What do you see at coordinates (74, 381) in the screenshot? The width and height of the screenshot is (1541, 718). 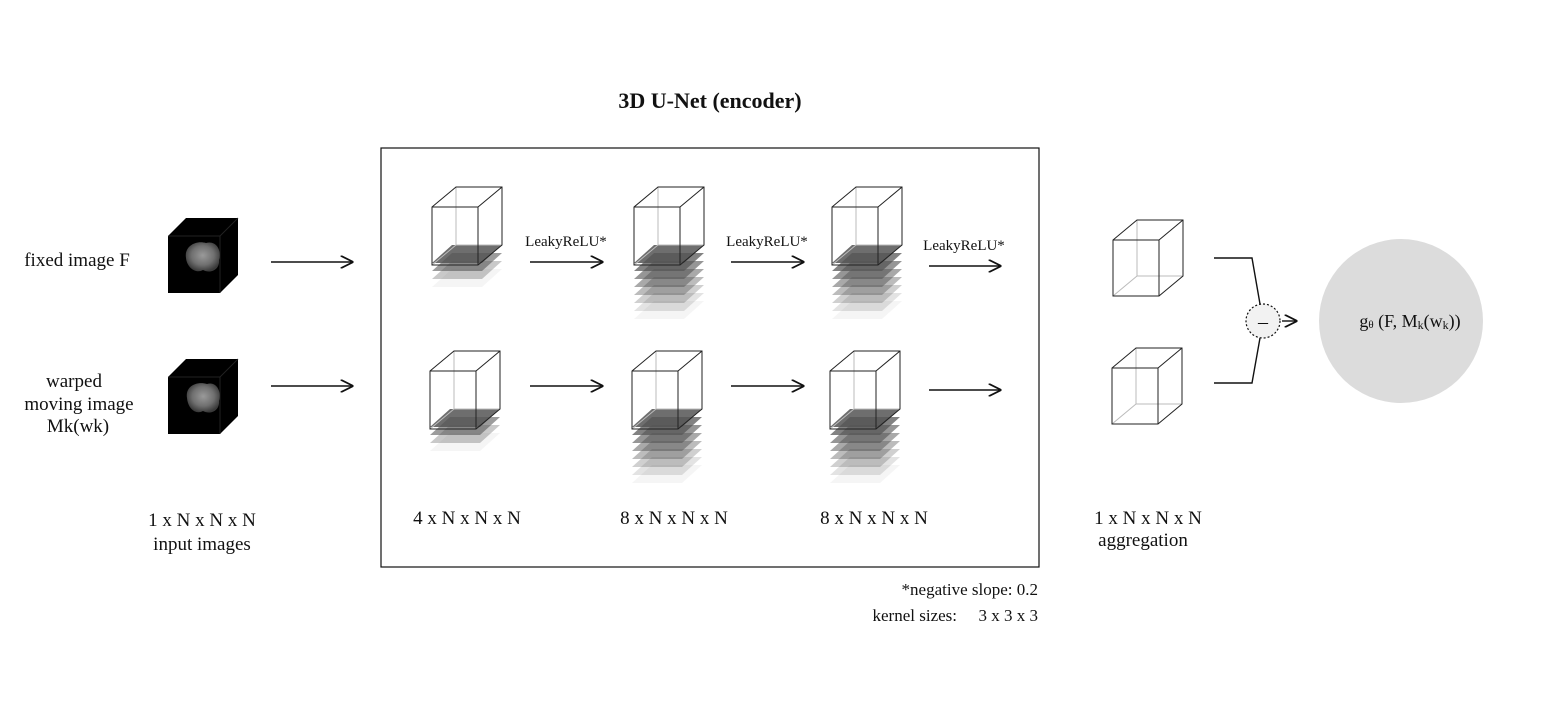 I see `moving-image-label-line1: warped` at bounding box center [74, 381].